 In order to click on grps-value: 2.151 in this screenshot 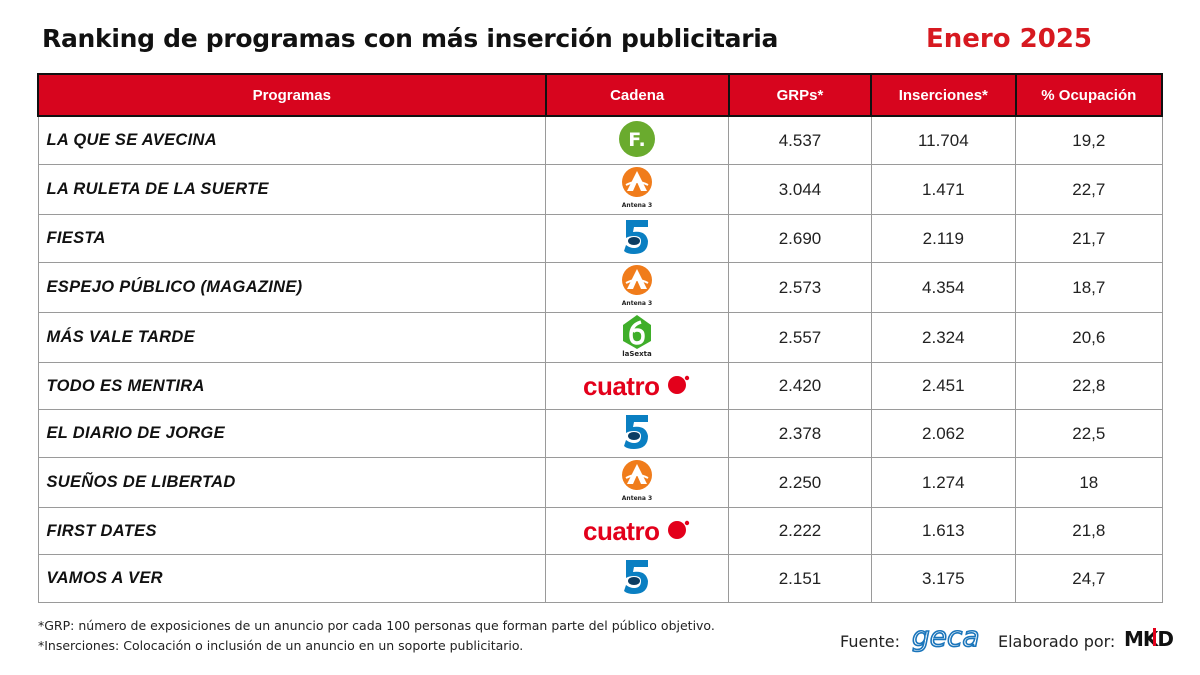, I will do `click(800, 578)`.